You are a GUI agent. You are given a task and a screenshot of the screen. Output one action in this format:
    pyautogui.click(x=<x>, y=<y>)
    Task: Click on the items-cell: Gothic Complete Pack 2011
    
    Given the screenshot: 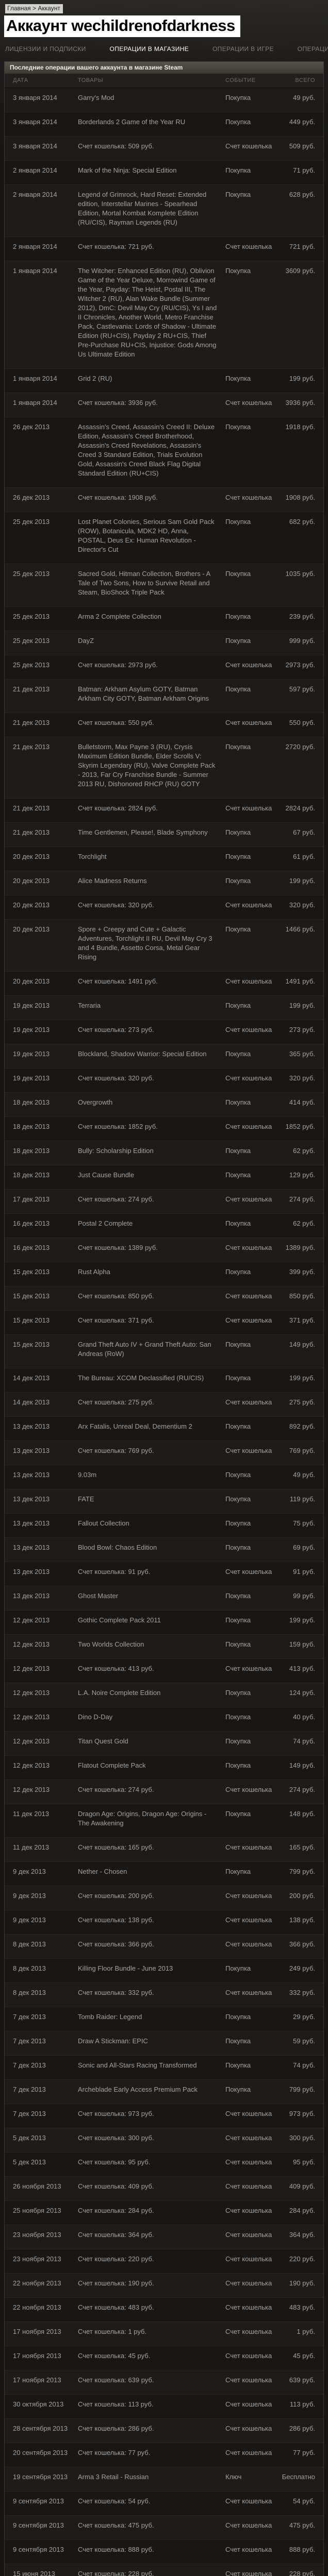 What is the action you would take?
    pyautogui.click(x=119, y=1620)
    